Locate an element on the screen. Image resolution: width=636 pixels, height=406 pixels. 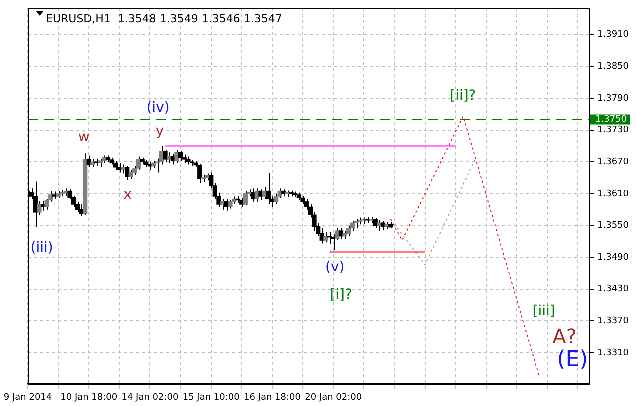
y-tick-label: 1.3610 is located at coordinates (614, 194).